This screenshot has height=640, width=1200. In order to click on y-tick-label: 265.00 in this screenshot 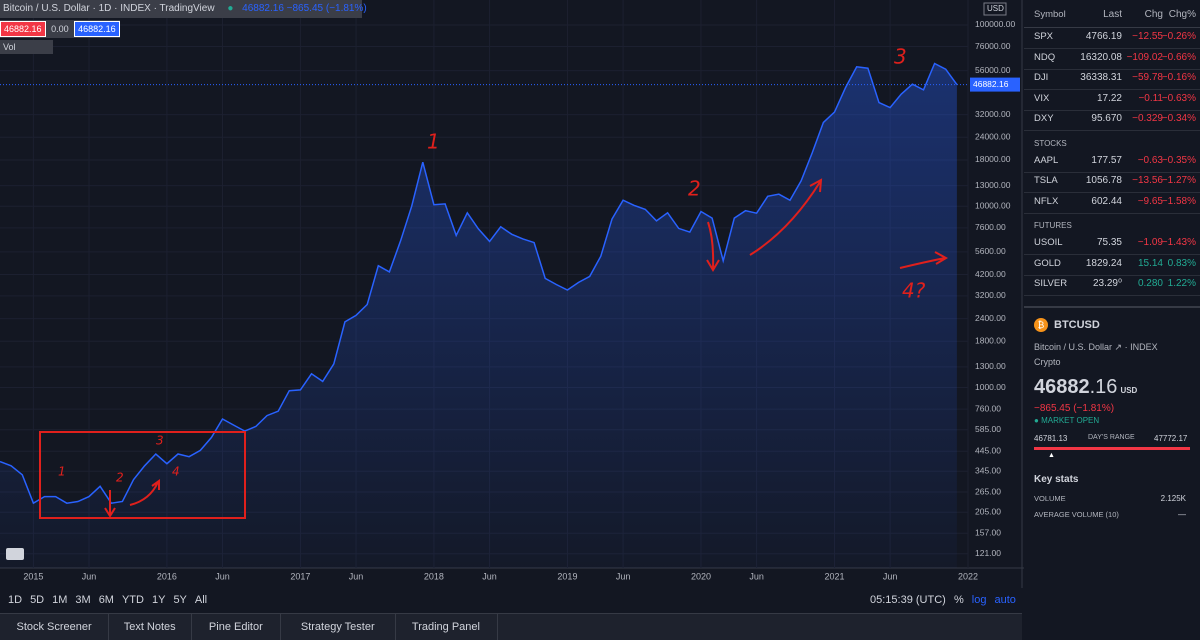, I will do `click(988, 491)`.